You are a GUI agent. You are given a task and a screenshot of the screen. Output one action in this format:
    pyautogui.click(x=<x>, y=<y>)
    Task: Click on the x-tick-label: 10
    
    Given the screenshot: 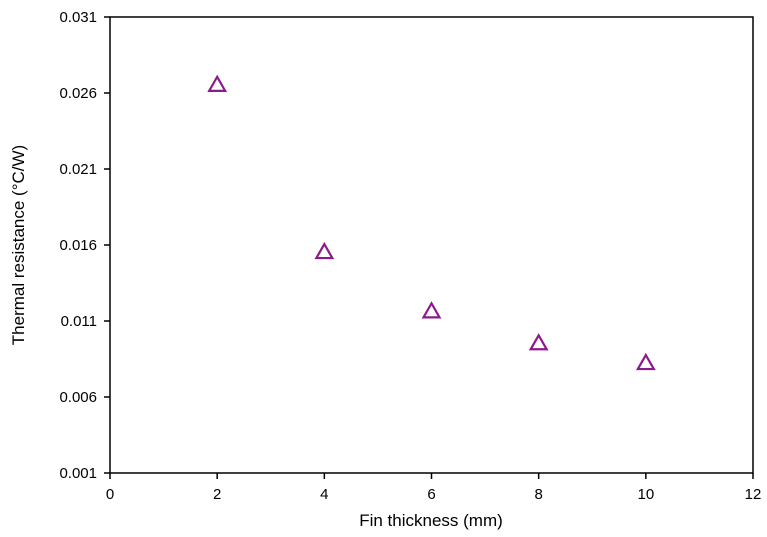 What is the action you would take?
    pyautogui.click(x=645, y=494)
    